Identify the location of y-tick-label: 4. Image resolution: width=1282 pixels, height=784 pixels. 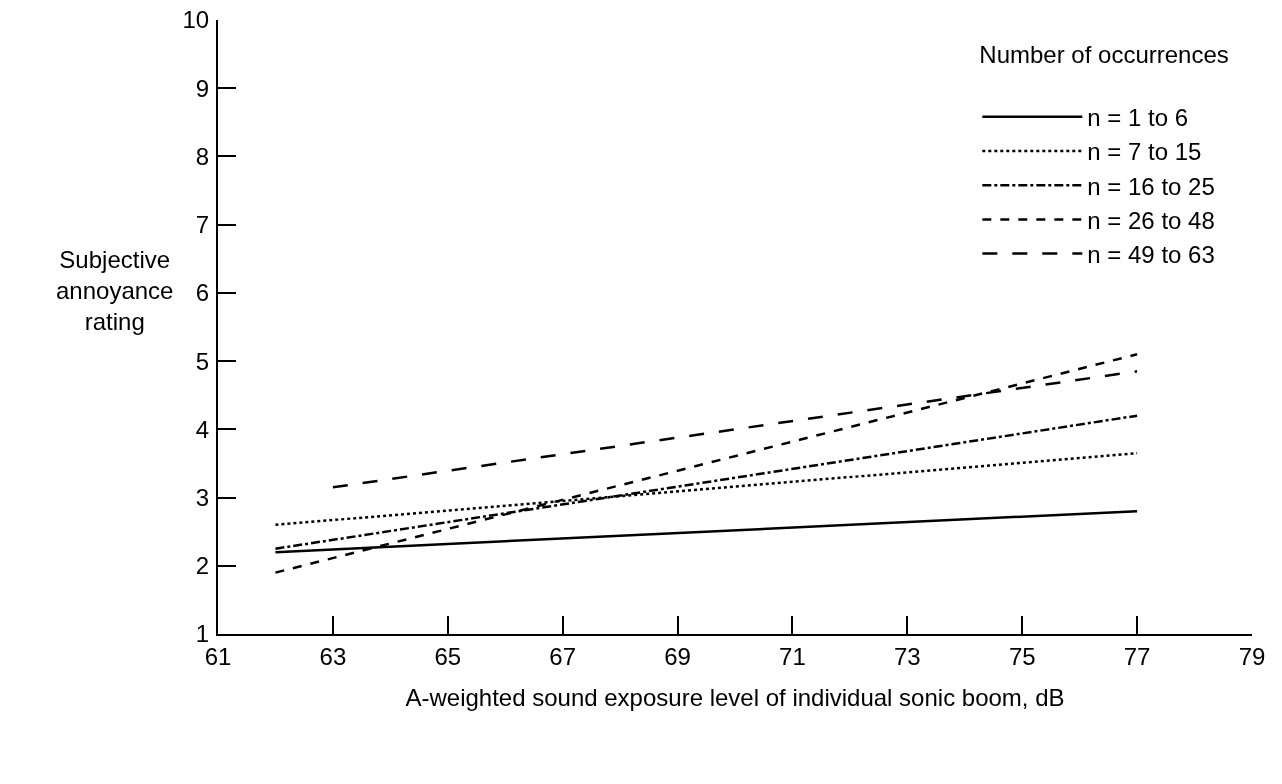
(202, 429).